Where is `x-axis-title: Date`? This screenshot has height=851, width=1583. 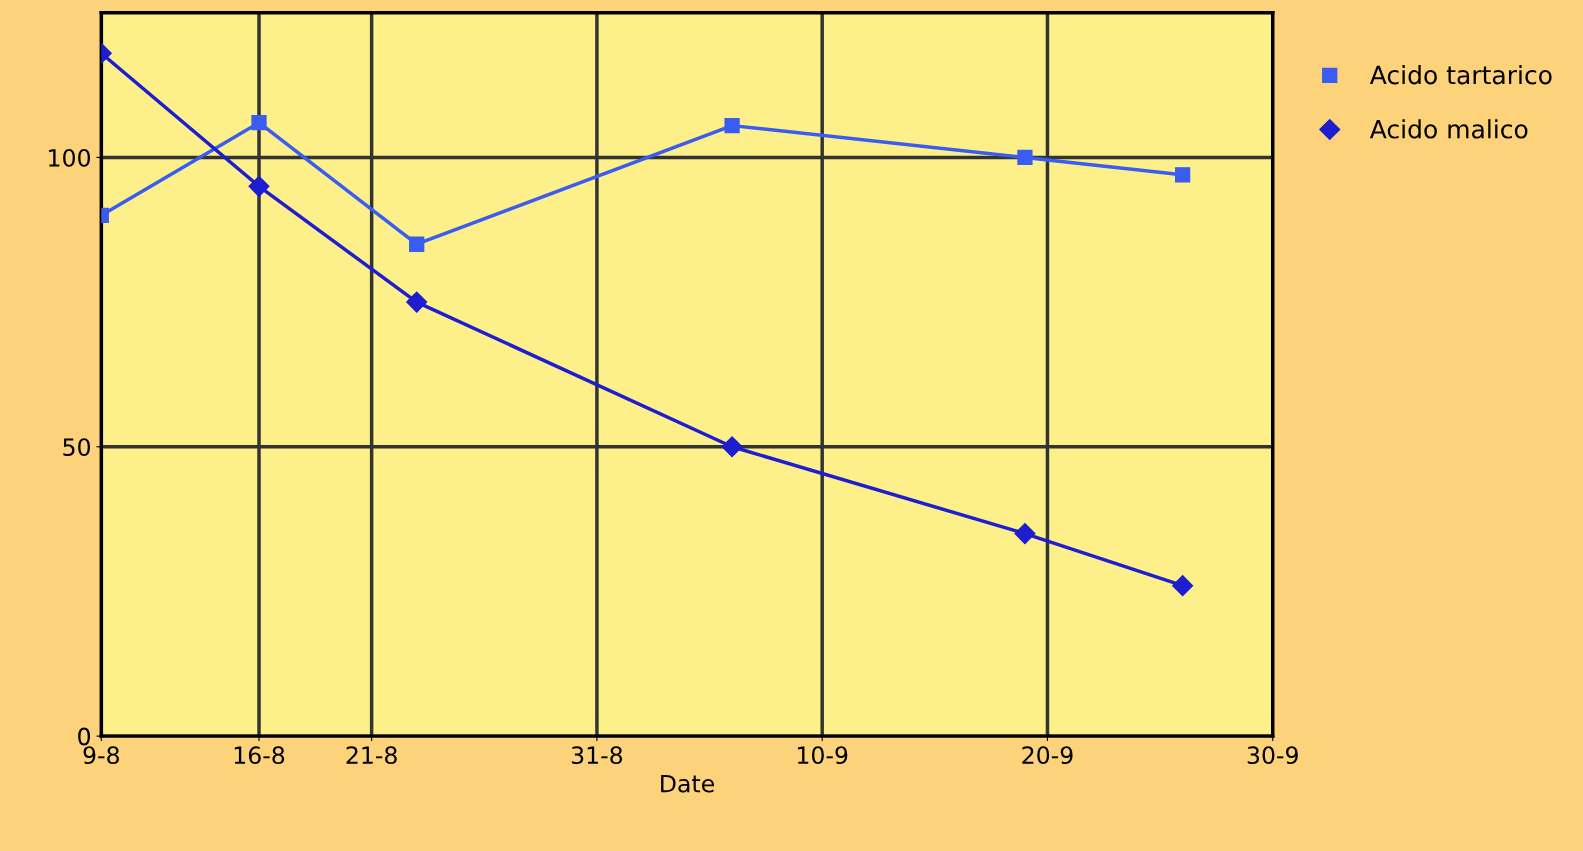
x-axis-title: Date is located at coordinates (687, 783).